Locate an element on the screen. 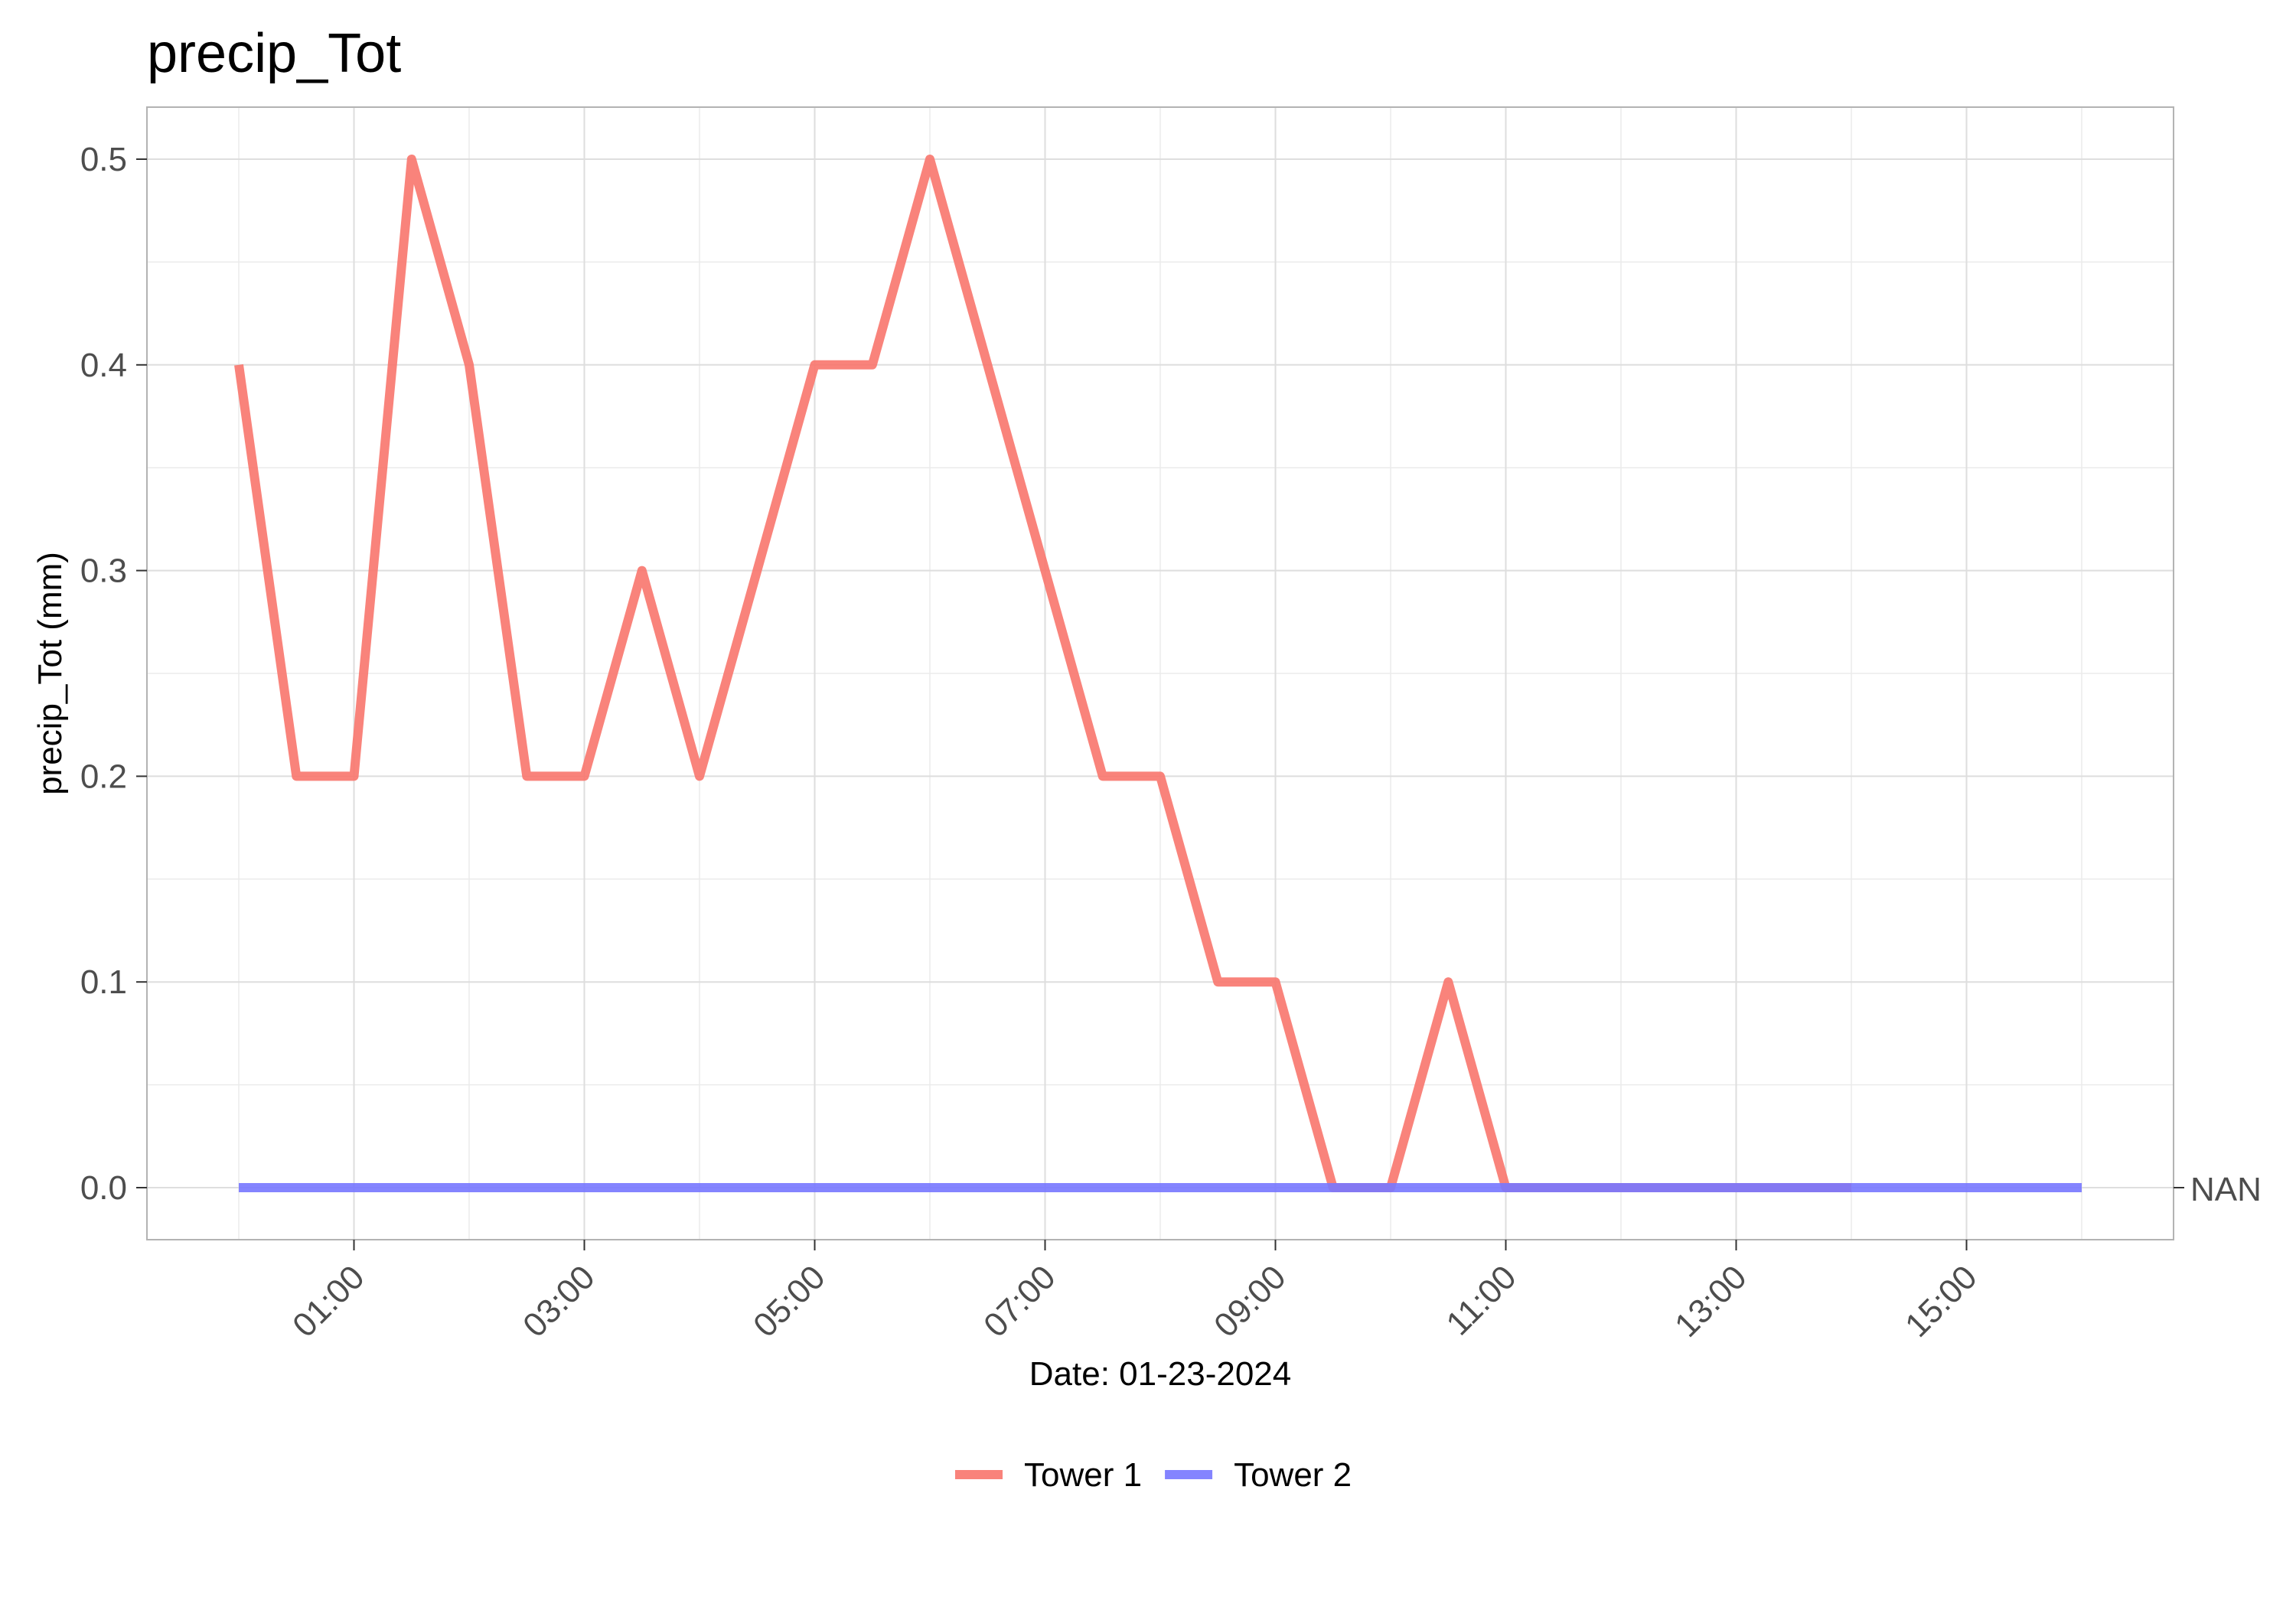 The width and height of the screenshot is (2296, 1607). x-axis-title: Date: 01-23-2024 is located at coordinates (1160, 1374).